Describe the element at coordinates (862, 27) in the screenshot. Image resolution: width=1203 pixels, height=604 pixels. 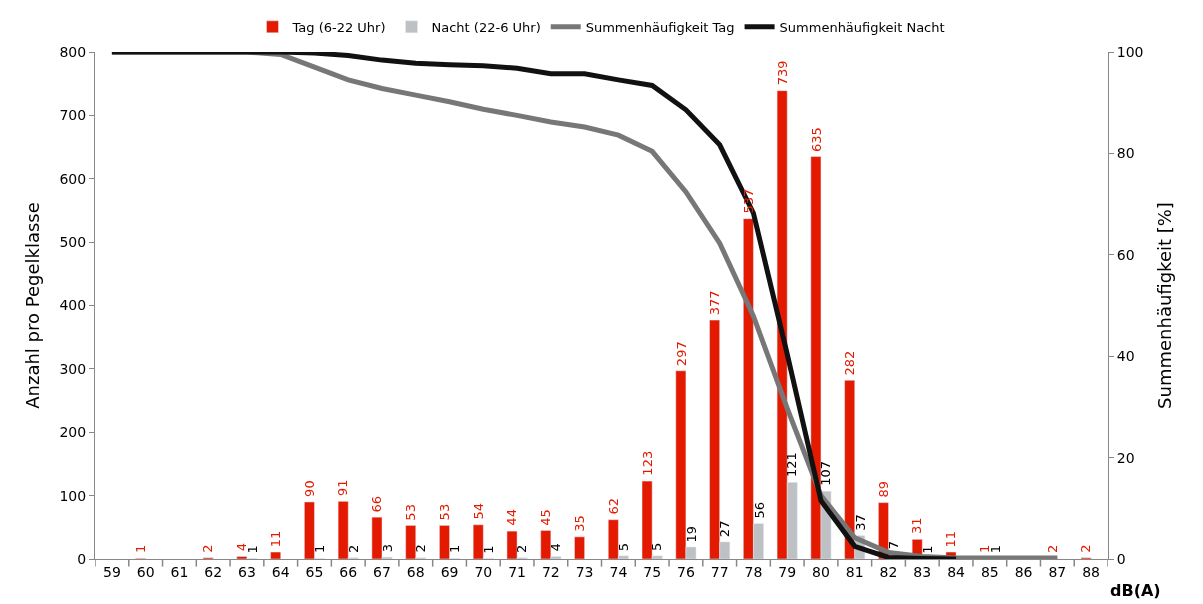
I see `legend-label: Summenhäufigkeit Nacht` at that location.